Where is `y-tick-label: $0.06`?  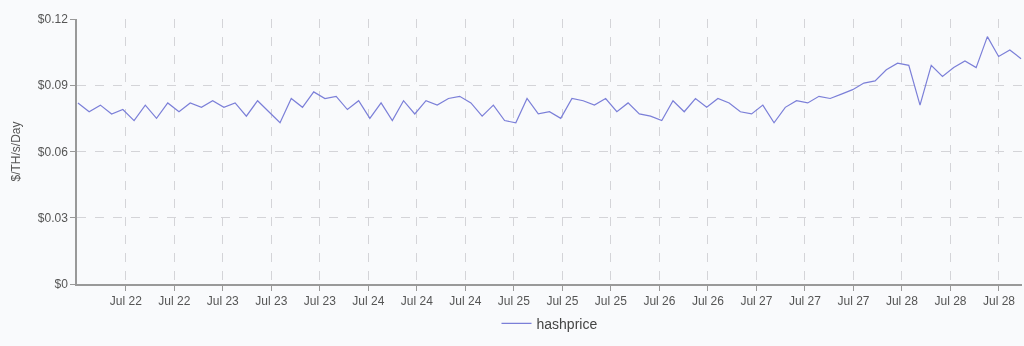 y-tick-label: $0.06 is located at coordinates (53, 151).